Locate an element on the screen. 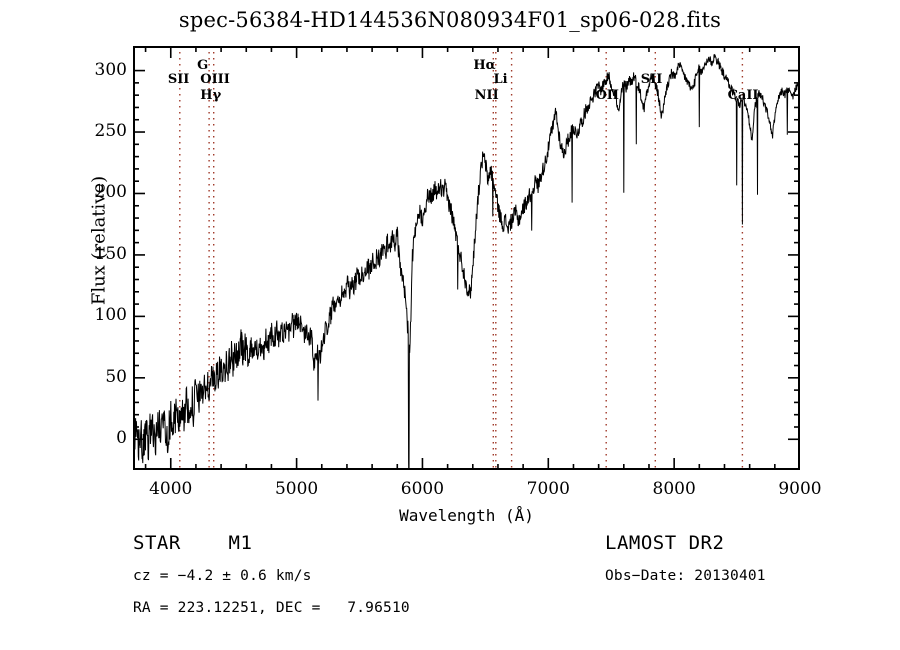  object-class: STAR M1 is located at coordinates (193, 543).